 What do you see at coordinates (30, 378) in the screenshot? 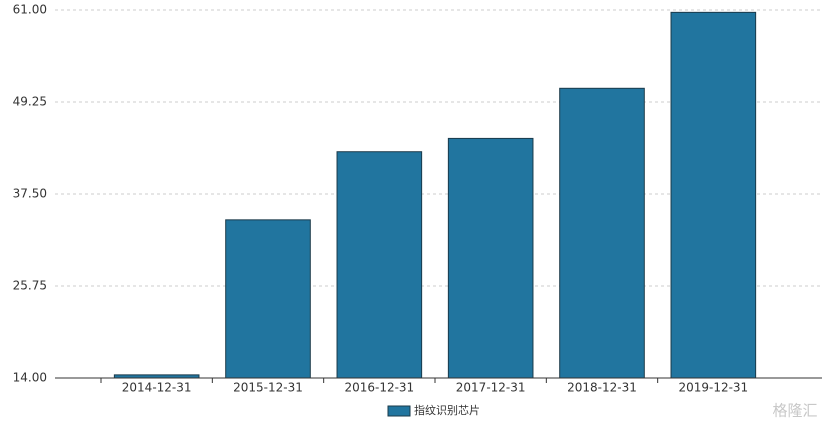
I see `y-tick-label: 14.00` at bounding box center [30, 378].